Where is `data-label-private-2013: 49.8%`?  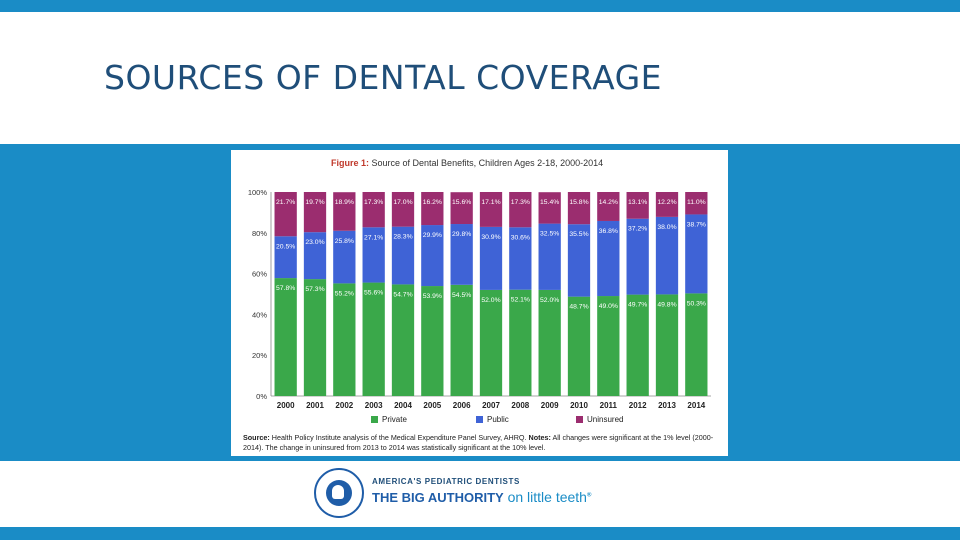
data-label-private-2013: 49.8% is located at coordinates (666, 304).